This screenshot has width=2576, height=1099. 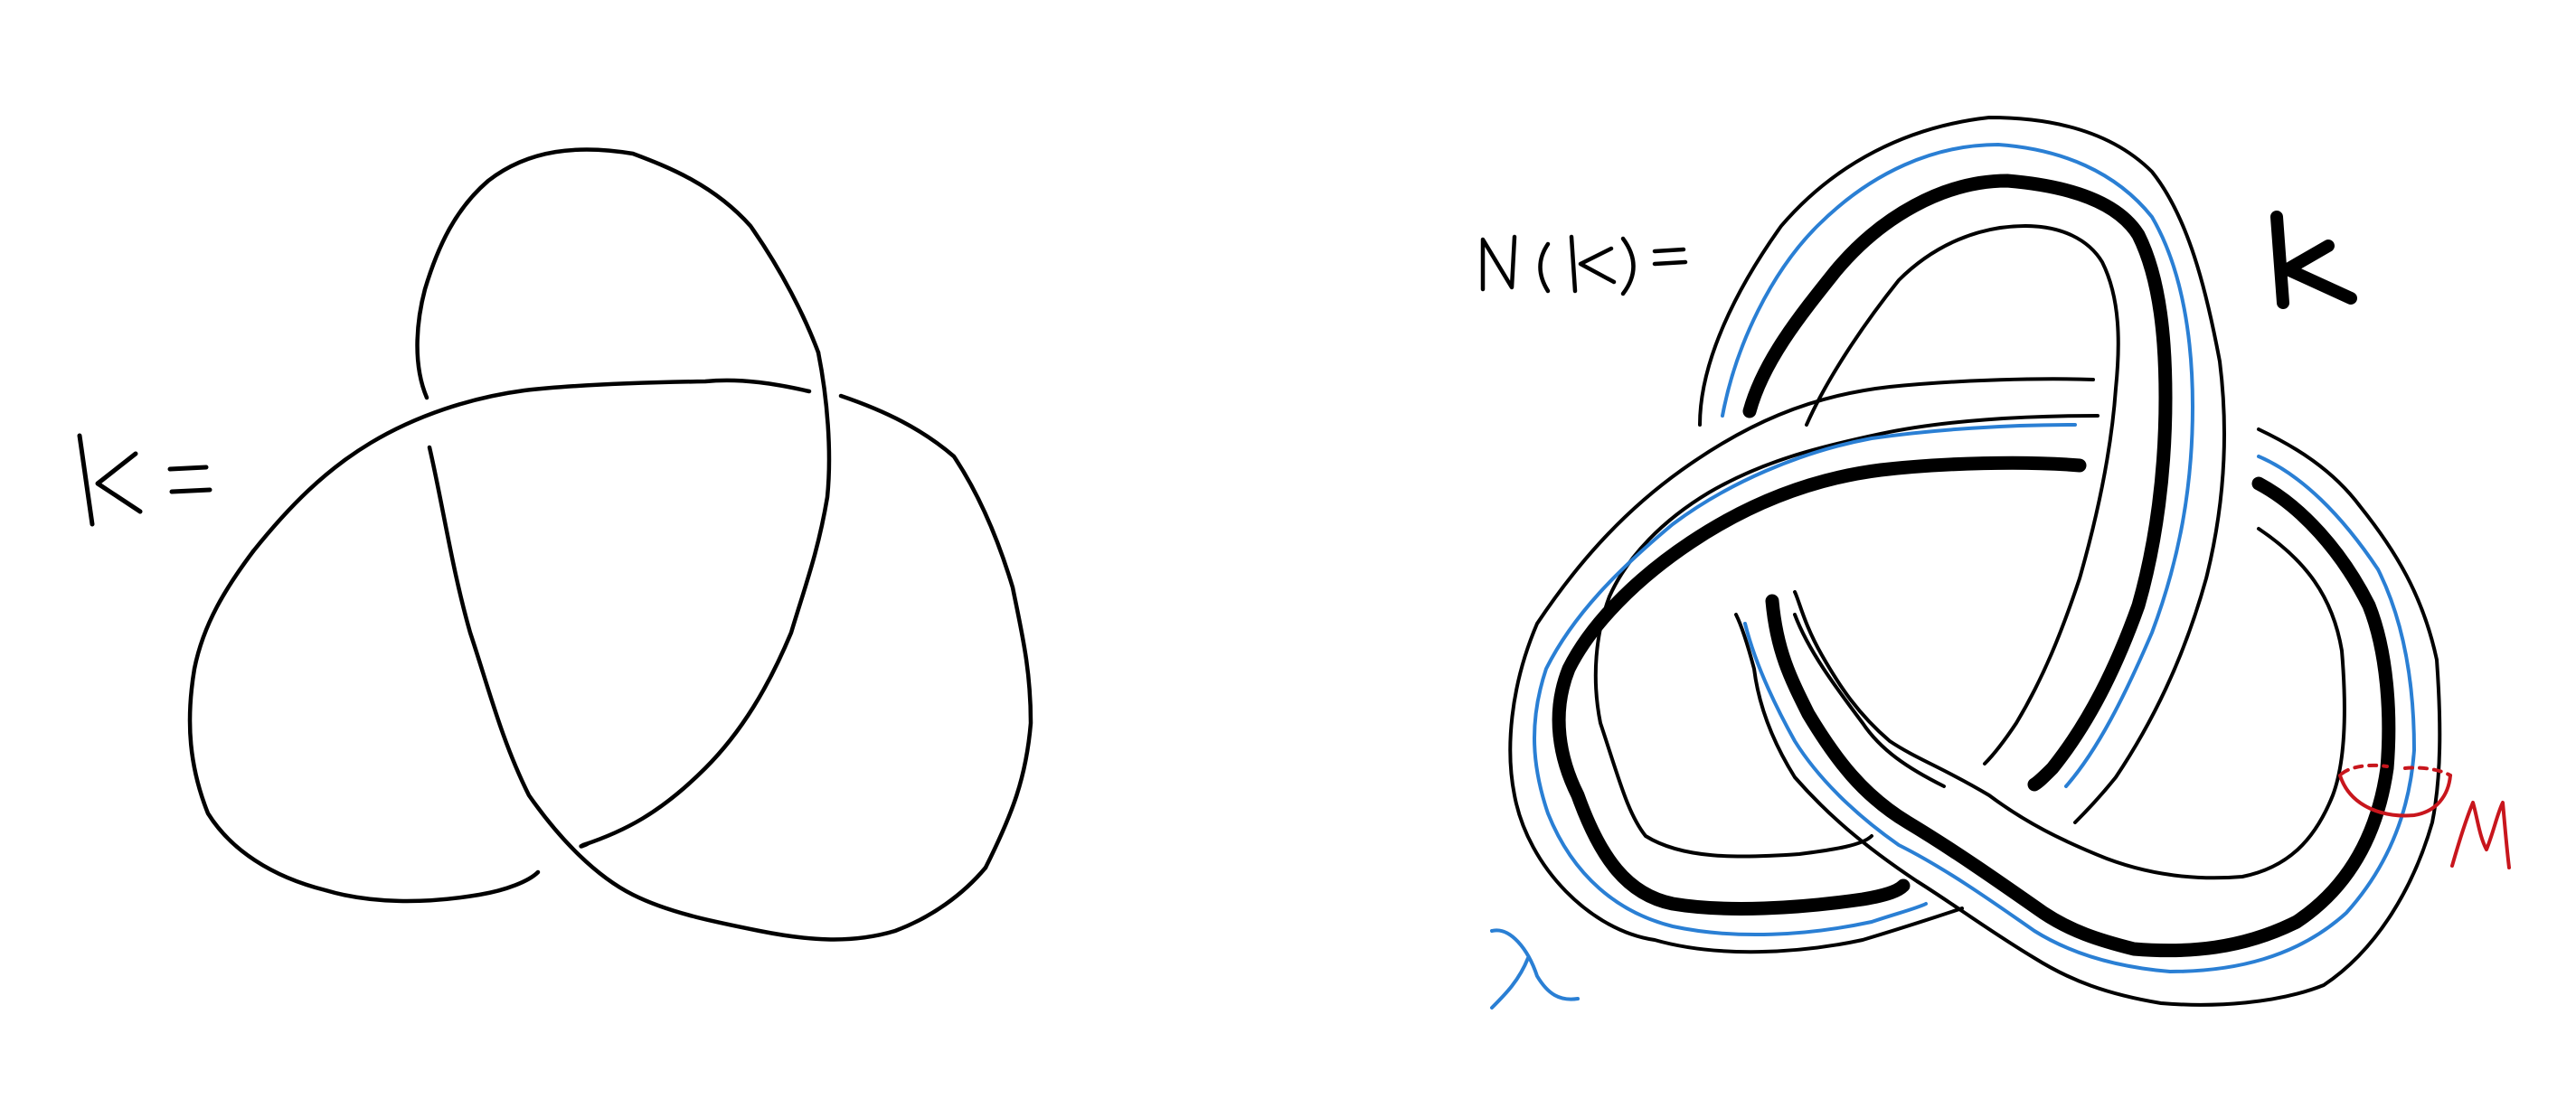 I want to click on nk-label, so click(x=1584, y=265).